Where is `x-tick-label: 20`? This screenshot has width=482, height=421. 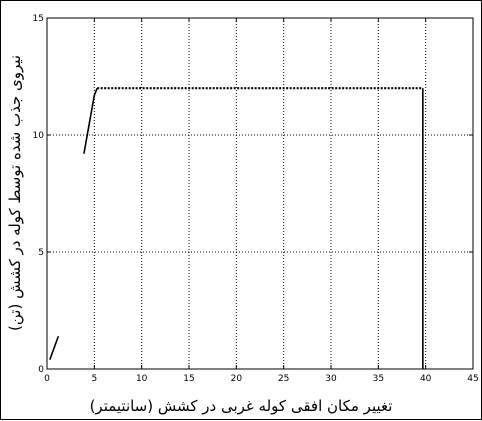
x-tick-label: 20 is located at coordinates (237, 379).